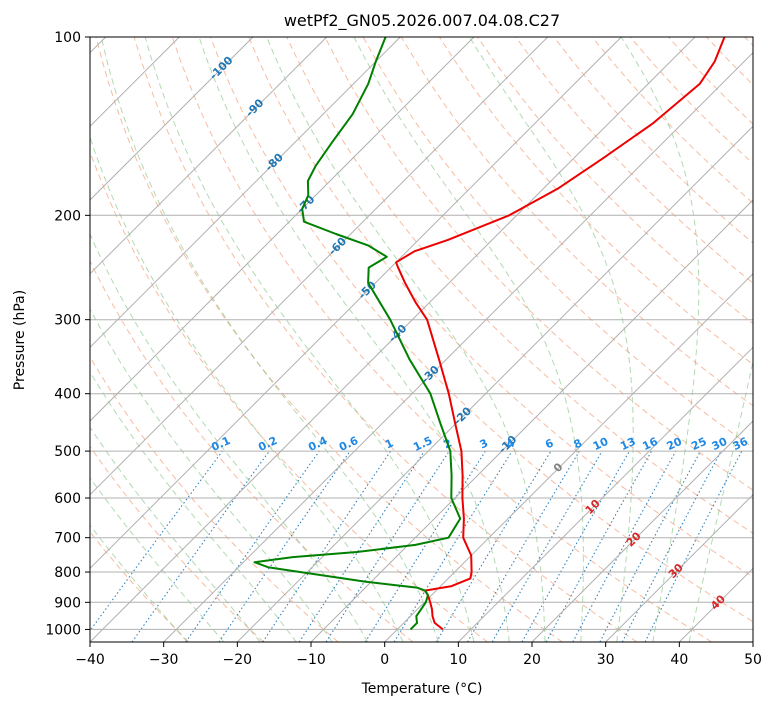 The height and width of the screenshot is (708, 775). I want to click on x-tick-label: −20, so click(238, 660).